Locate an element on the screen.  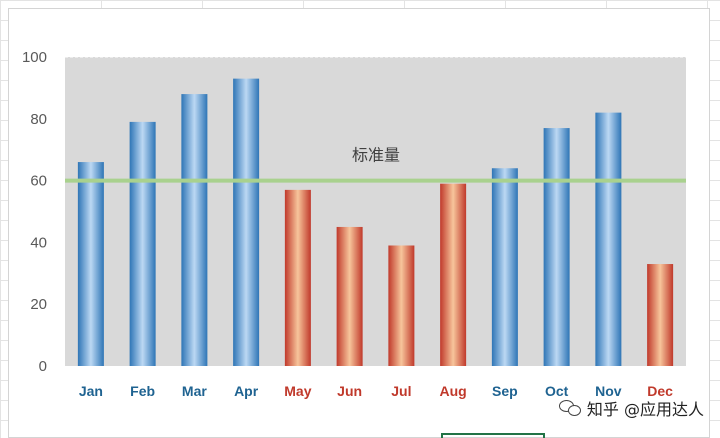
x-tick-label-aug: Aug is located at coordinates (453, 391).